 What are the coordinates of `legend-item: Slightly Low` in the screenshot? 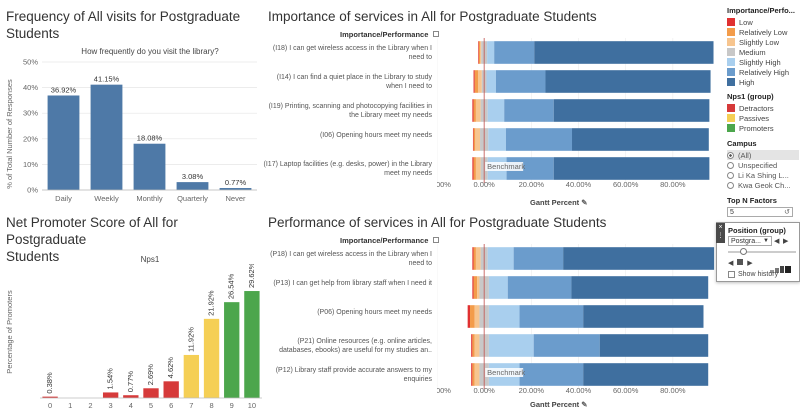 It's located at (763, 42).